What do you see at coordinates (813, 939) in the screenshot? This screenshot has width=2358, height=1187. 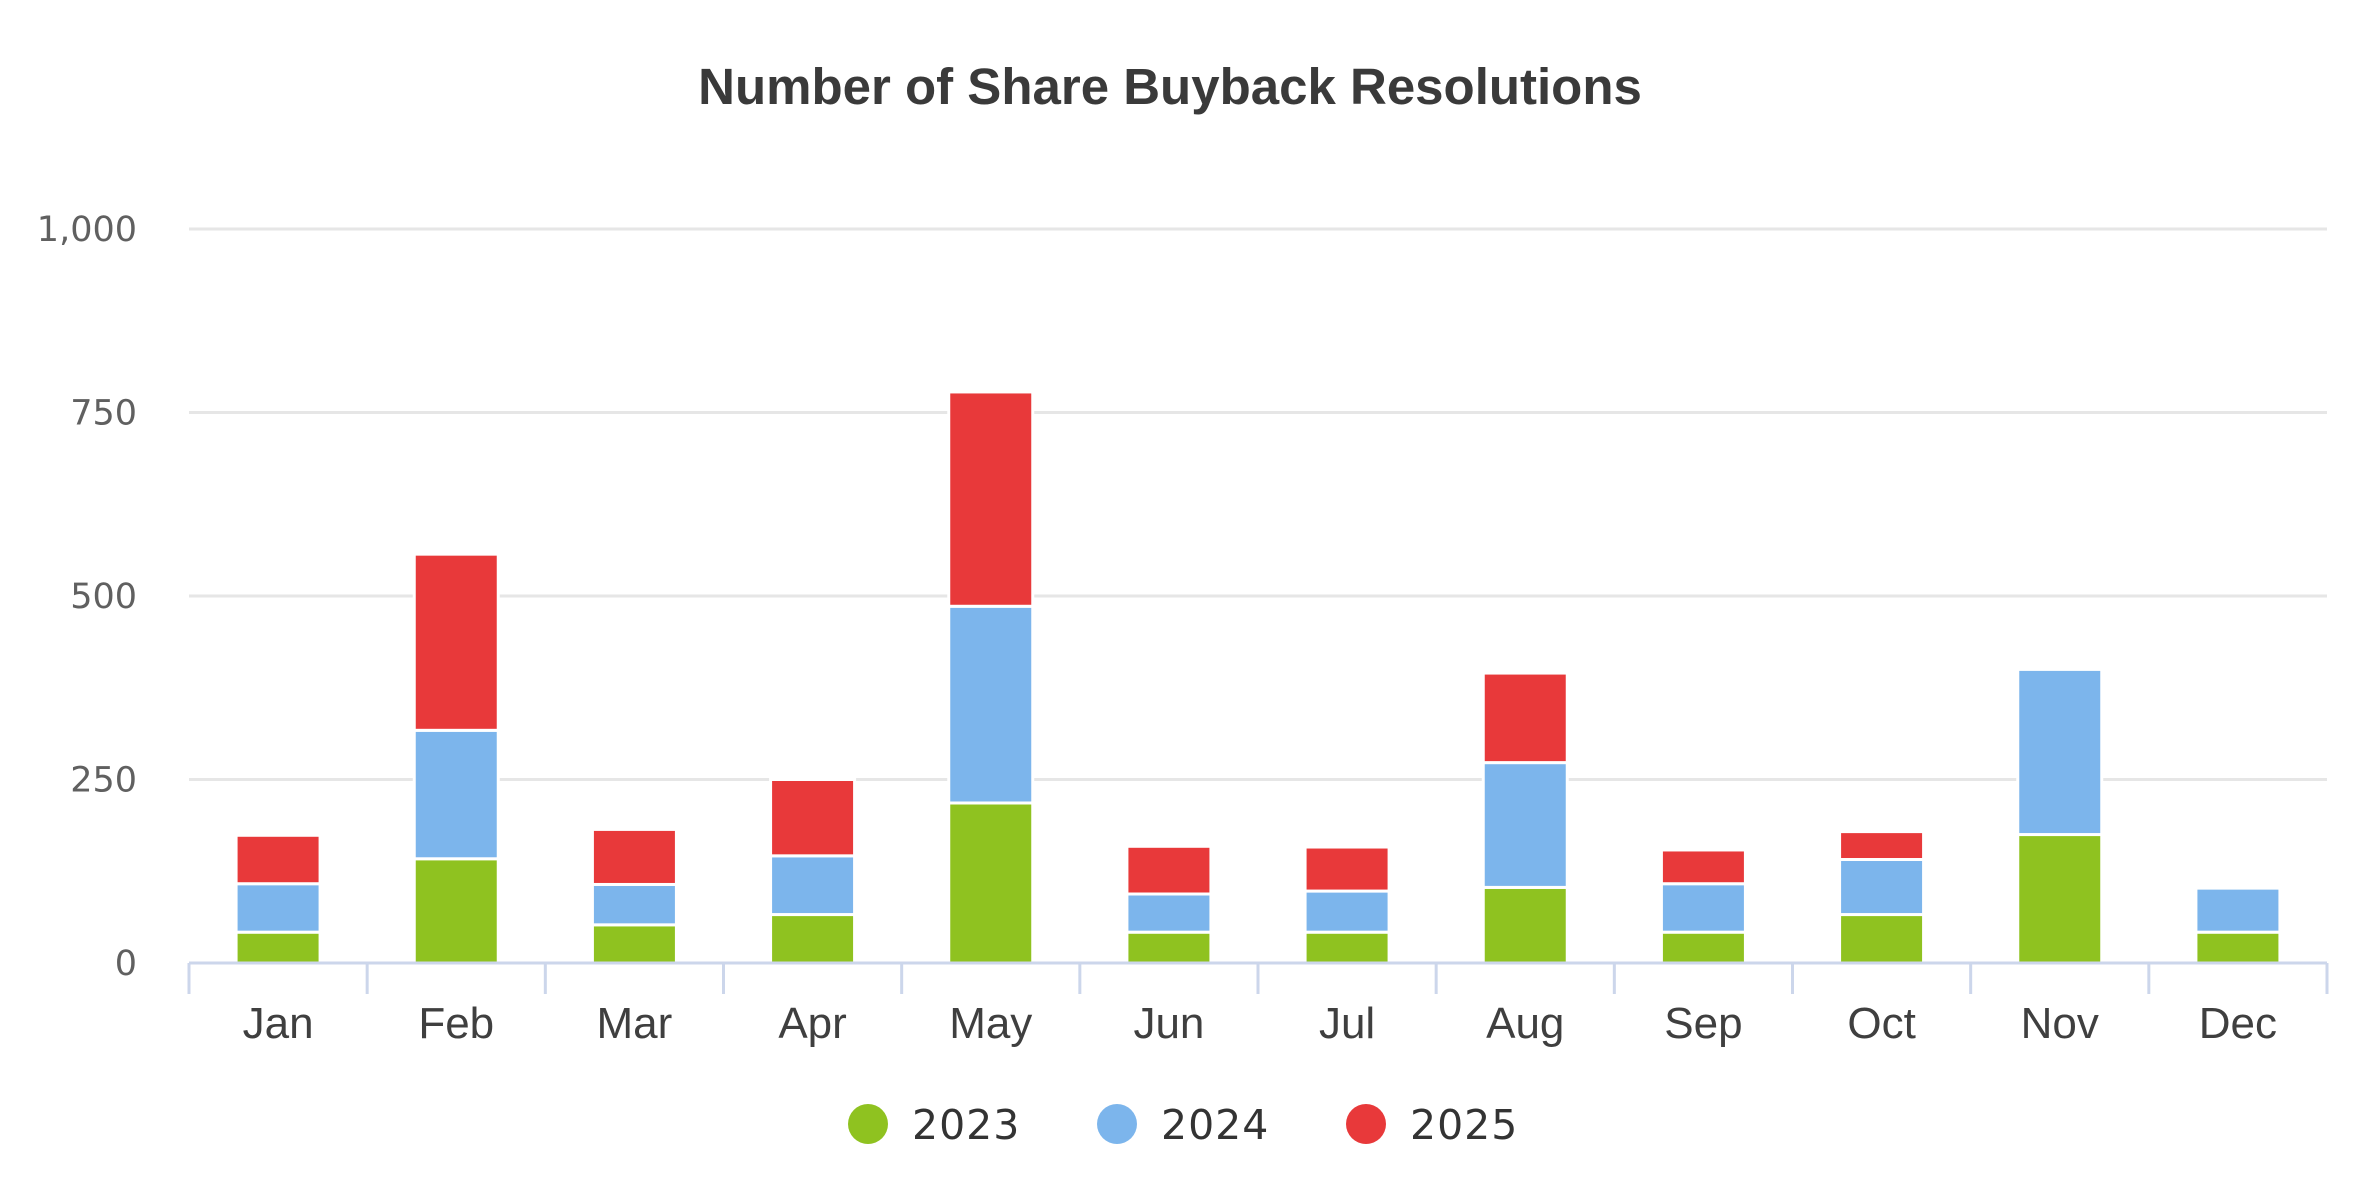 I see `bar-2023-apr` at bounding box center [813, 939].